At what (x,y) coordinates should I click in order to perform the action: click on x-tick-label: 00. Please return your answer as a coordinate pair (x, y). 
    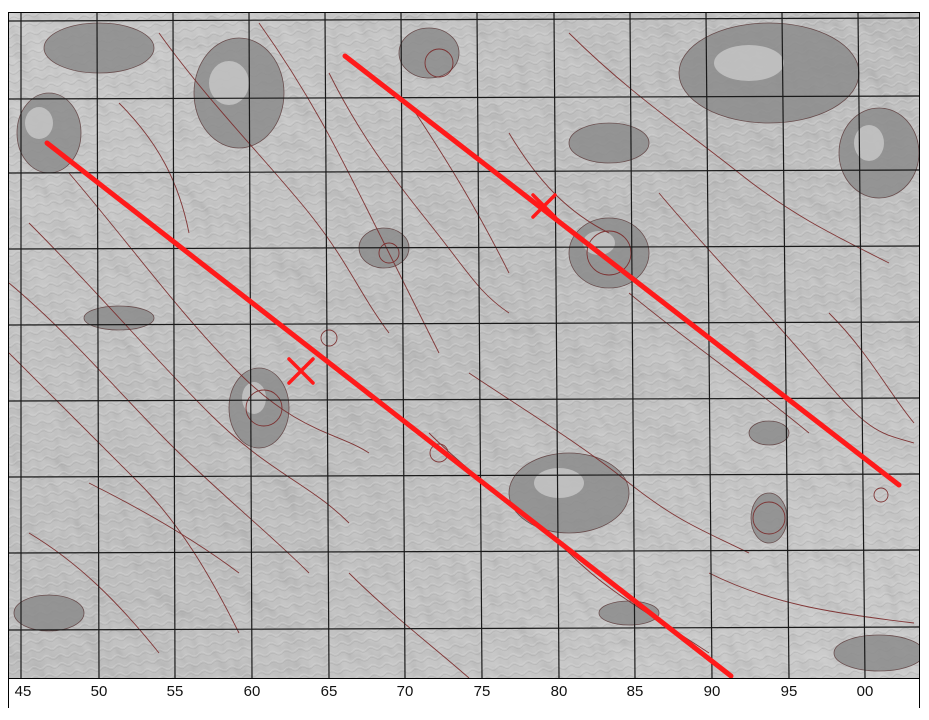
    Looking at the image, I should click on (865, 691).